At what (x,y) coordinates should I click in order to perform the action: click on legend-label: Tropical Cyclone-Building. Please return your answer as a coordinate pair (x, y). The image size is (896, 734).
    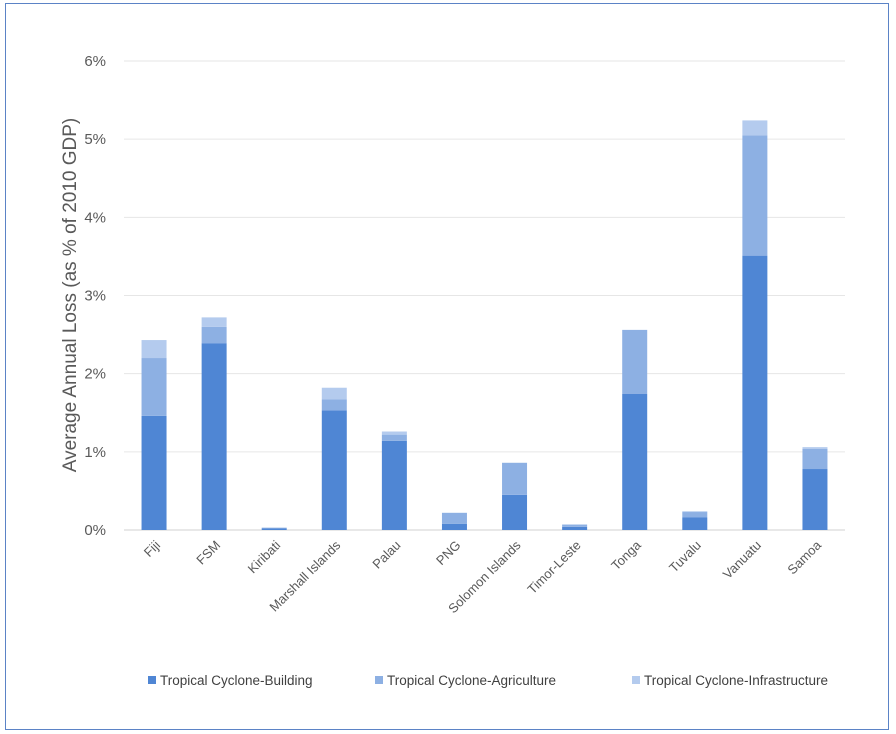
    Looking at the image, I should click on (236, 680).